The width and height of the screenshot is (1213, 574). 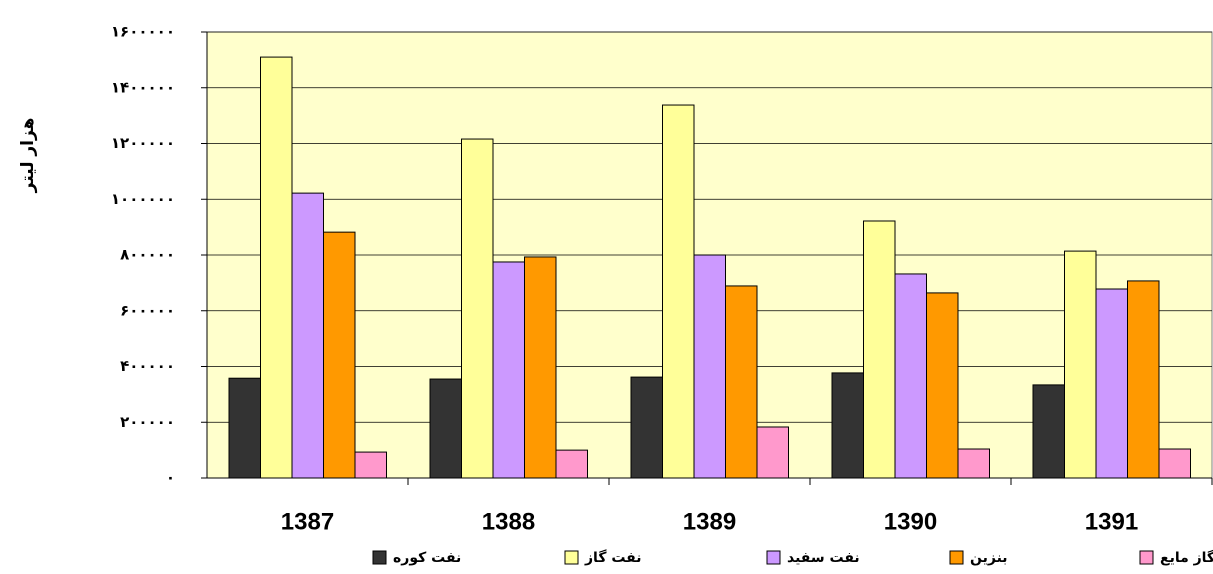 I want to click on y-tick-label: ۴۰۰۰۰۰, so click(x=147, y=366).